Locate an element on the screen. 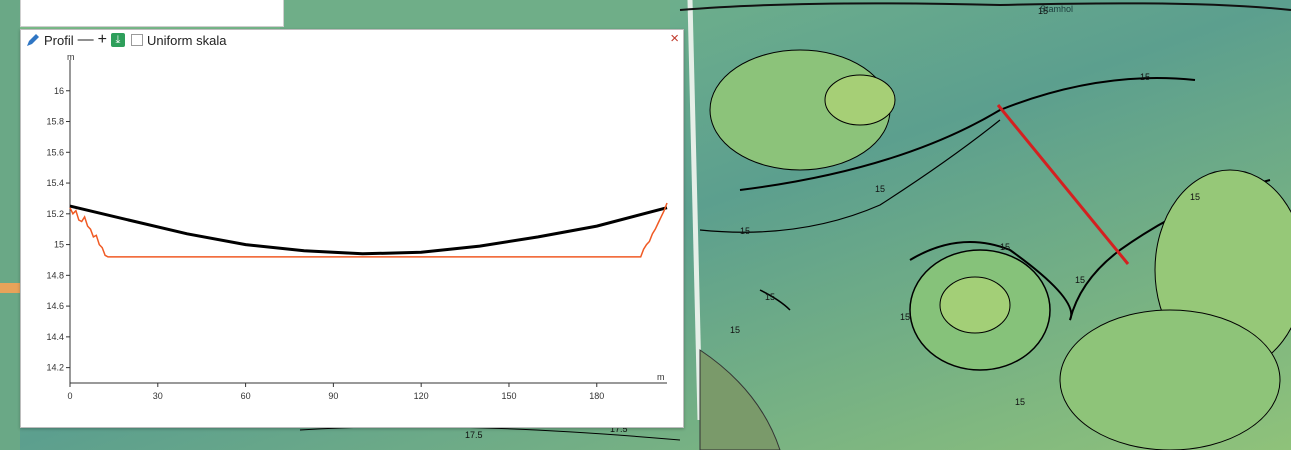 The image size is (1291, 450). zoom-in-button: + is located at coordinates (102, 39).